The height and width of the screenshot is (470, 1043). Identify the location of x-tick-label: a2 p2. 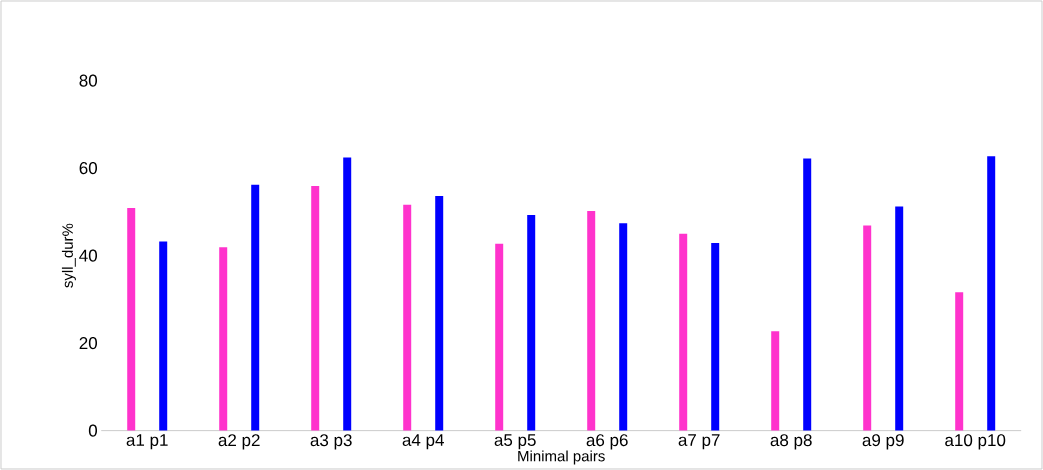
(239, 442).